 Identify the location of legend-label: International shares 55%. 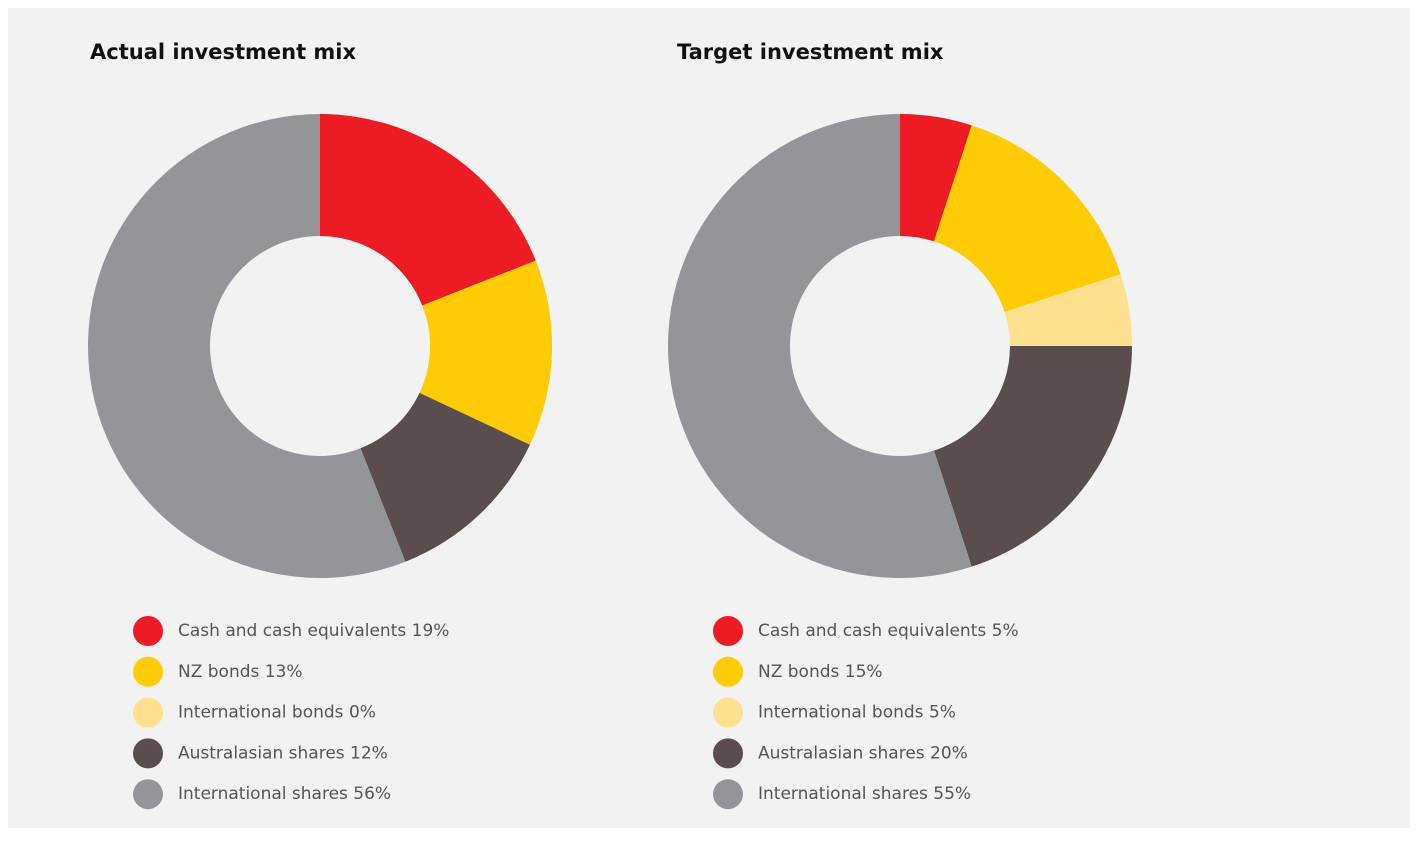
(864, 794).